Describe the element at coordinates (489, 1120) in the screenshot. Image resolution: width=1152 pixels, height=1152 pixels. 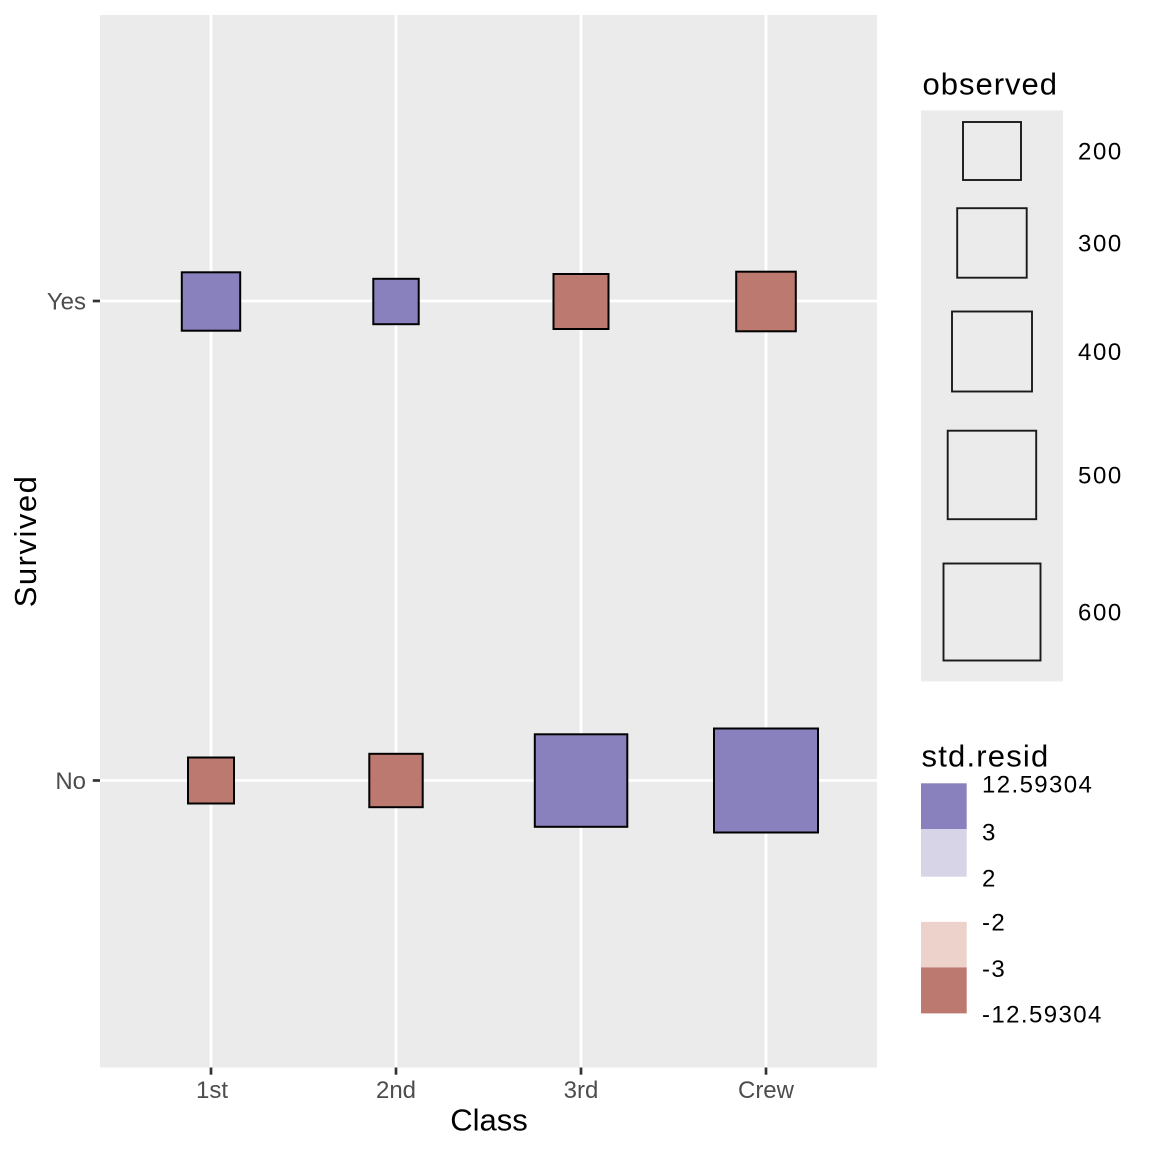
I see `svg-text: Class` at that location.